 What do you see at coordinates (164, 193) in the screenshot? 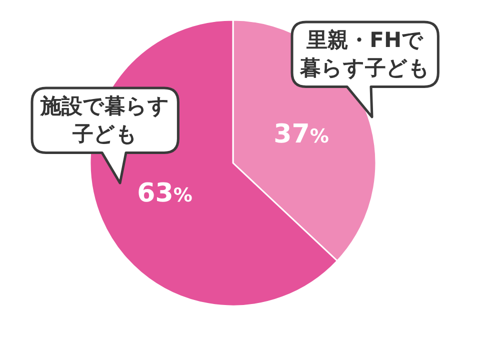
I see `data-label: 63%` at bounding box center [164, 193].